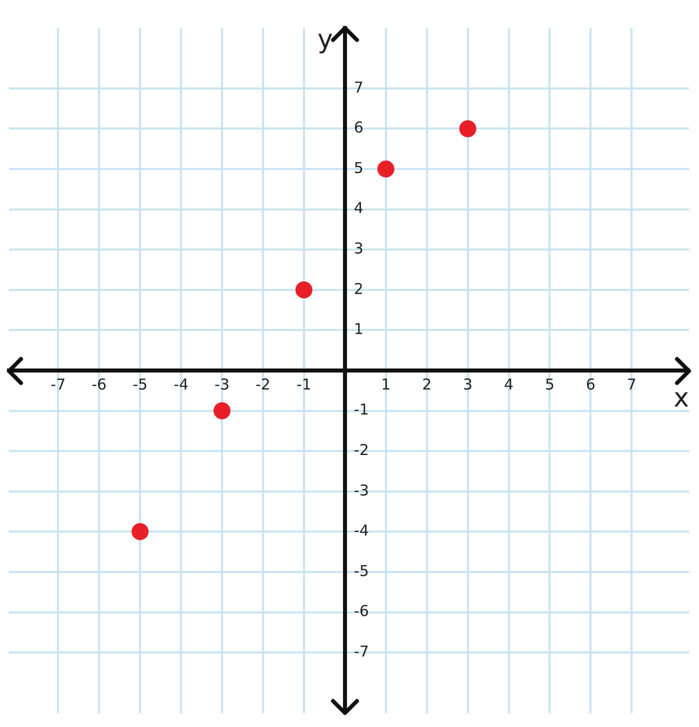 This screenshot has width=699, height=727. What do you see at coordinates (361, 409) in the screenshot?
I see `y-tick-label: -1` at bounding box center [361, 409].